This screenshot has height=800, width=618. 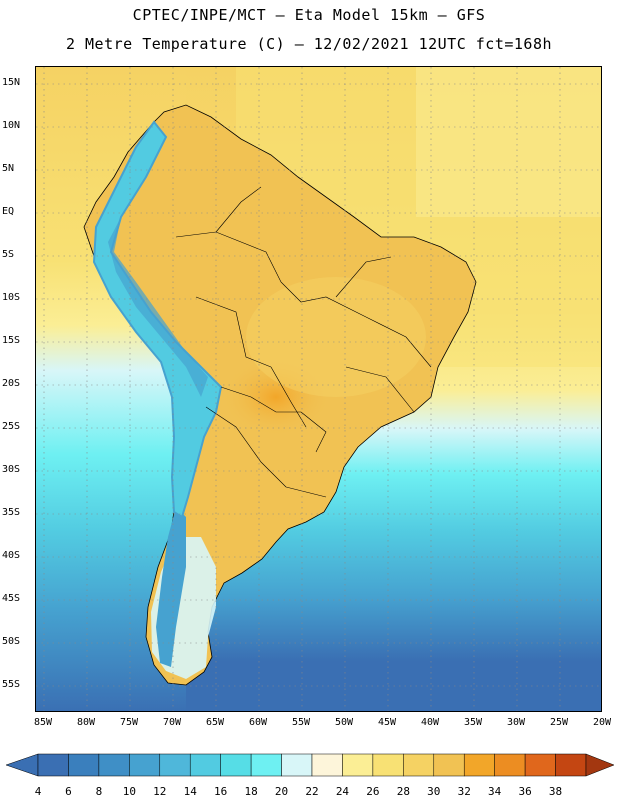 I want to click on colorbar-tick-label: 38, so click(x=555, y=791).